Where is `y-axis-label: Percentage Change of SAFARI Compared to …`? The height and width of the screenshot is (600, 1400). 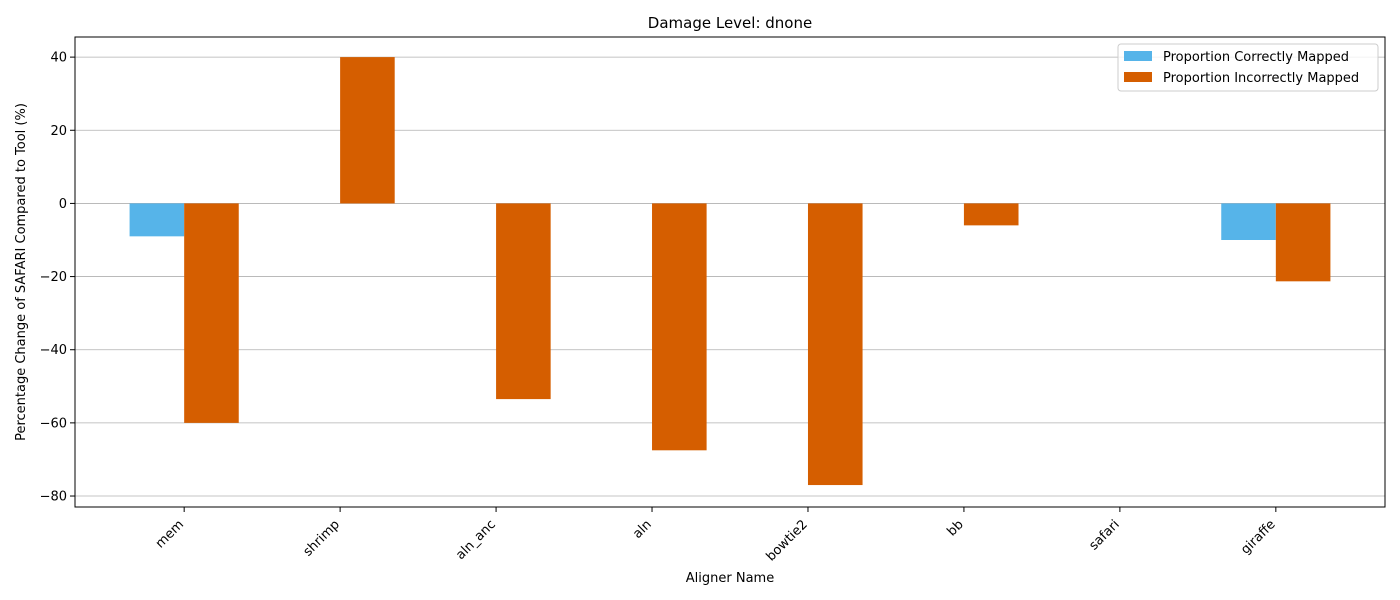
y-axis-label: Percentage Change of SAFARI Compared to … is located at coordinates (21, 272).